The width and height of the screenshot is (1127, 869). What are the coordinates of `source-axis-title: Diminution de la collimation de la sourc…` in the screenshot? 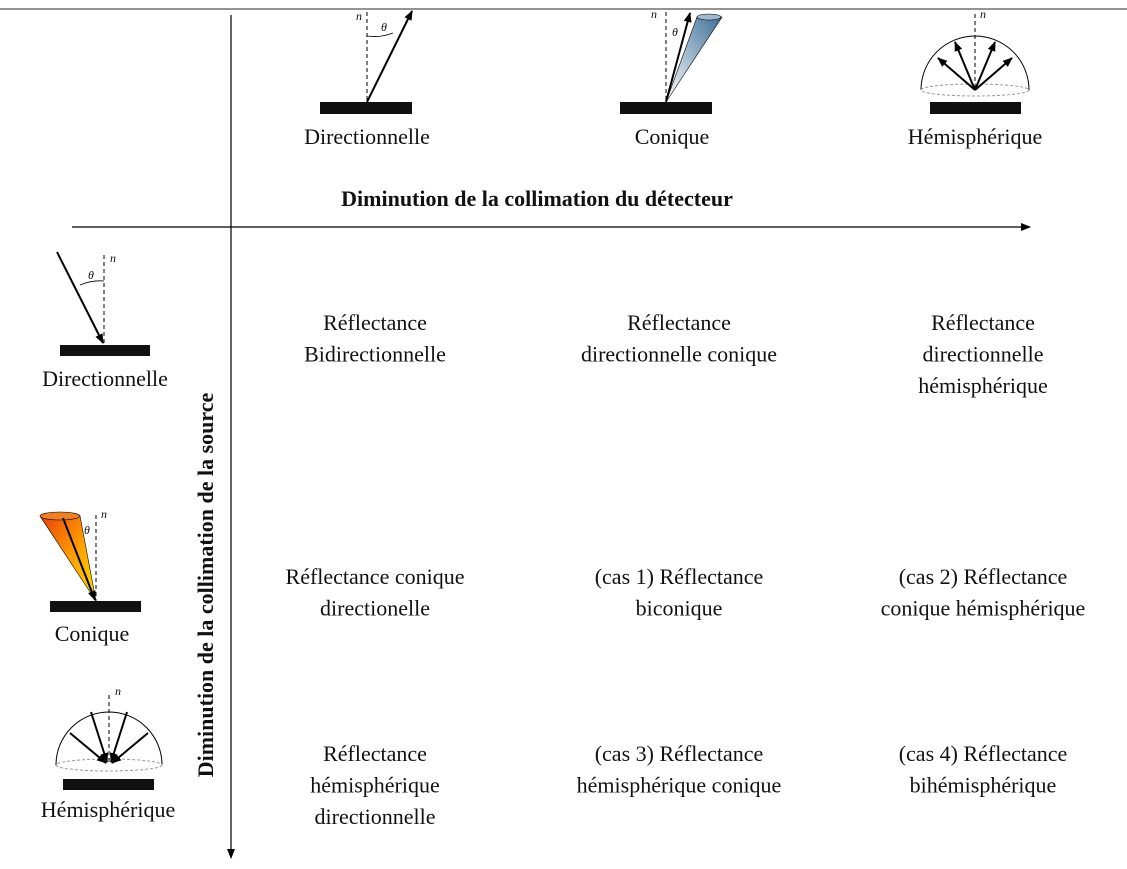 It's located at (205, 584).